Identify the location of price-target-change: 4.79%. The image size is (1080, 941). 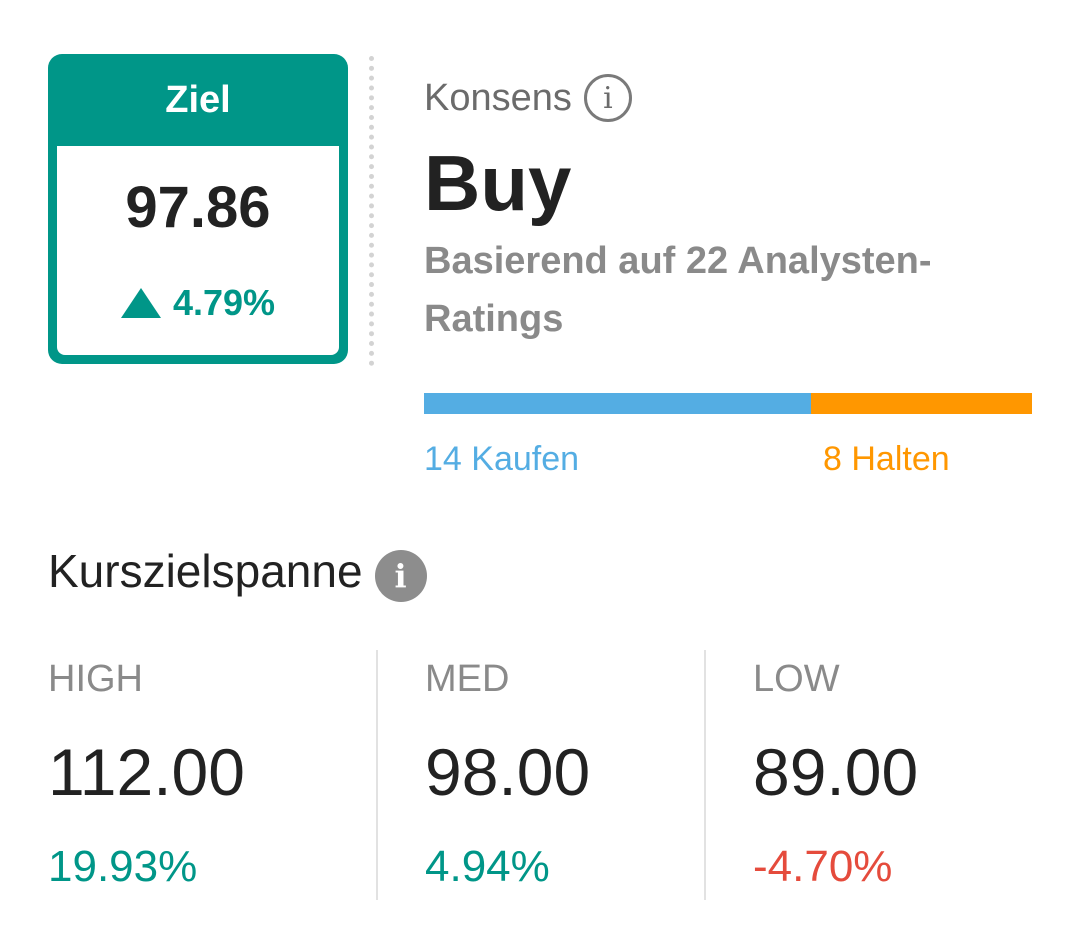
(198, 303).